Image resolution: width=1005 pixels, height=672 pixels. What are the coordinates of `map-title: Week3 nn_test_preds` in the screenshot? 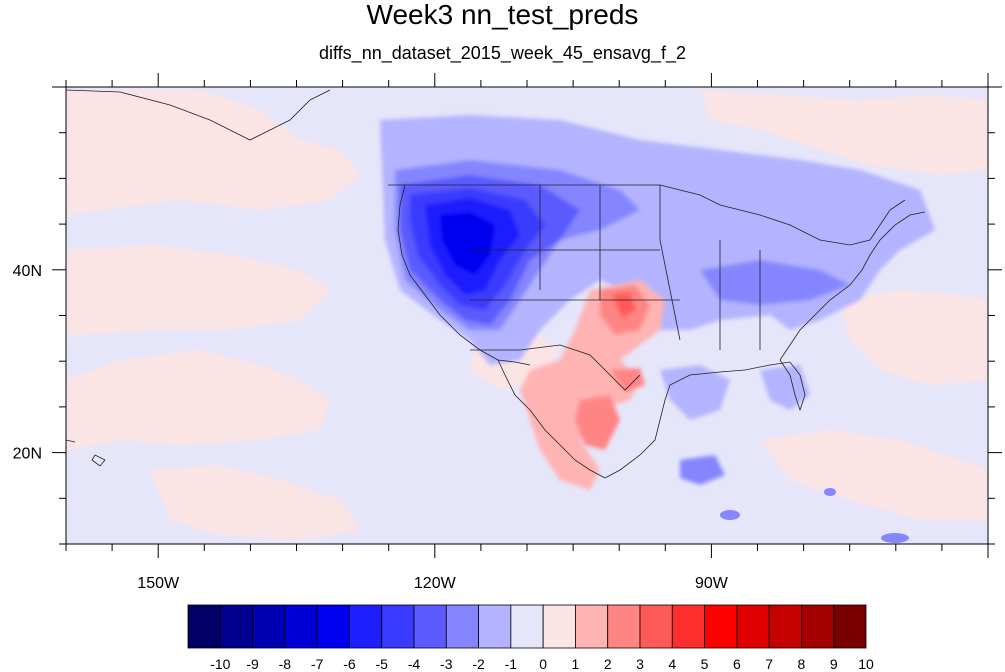 It's located at (502, 15).